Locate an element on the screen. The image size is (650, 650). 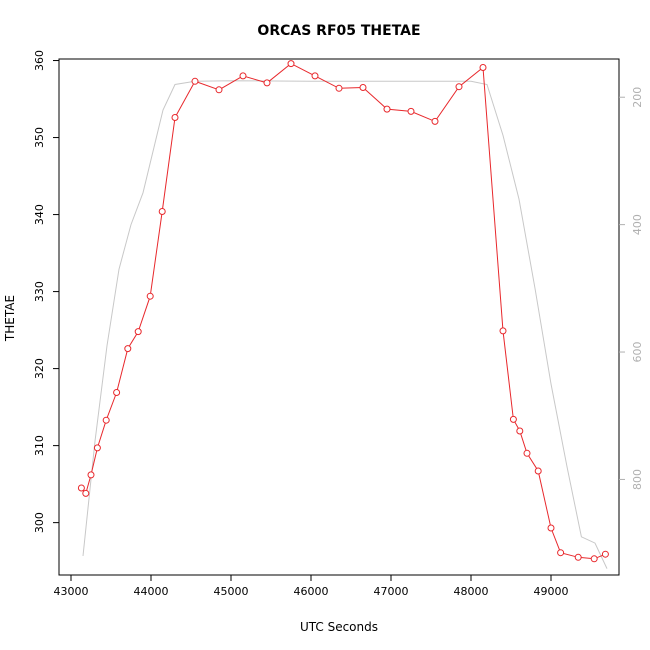
x-tick-label: 45000 is located at coordinates (231, 591).